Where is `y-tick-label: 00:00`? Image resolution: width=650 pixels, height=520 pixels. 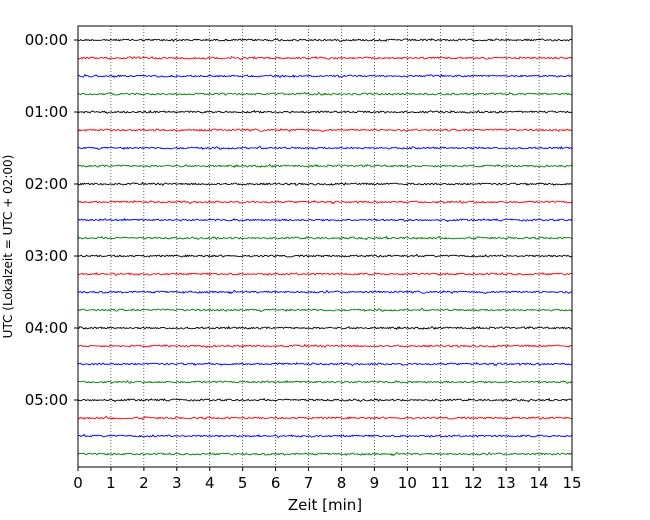 y-tick-label: 00:00 is located at coordinates (46, 40).